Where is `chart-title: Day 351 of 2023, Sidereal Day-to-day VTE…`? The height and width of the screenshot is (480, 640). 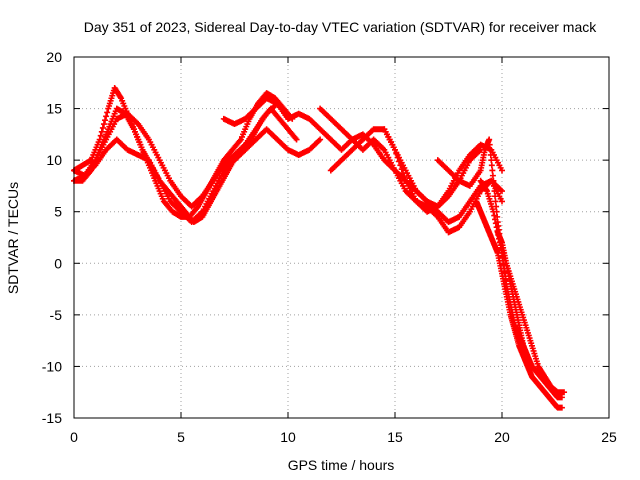
chart-title: Day 351 of 2023, Sidereal Day-to-day VTE… is located at coordinates (340, 27).